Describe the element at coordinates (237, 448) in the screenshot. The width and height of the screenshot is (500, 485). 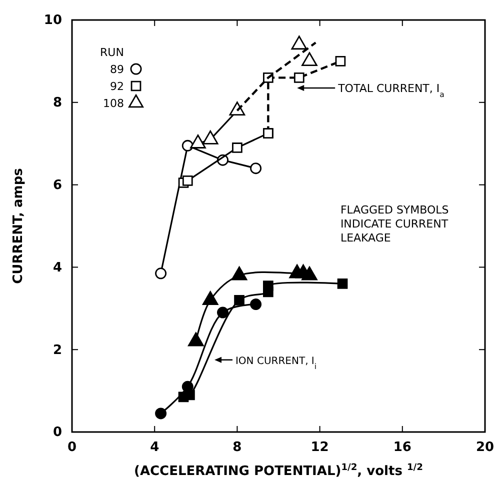
I see `x-tick-label: 8` at that location.